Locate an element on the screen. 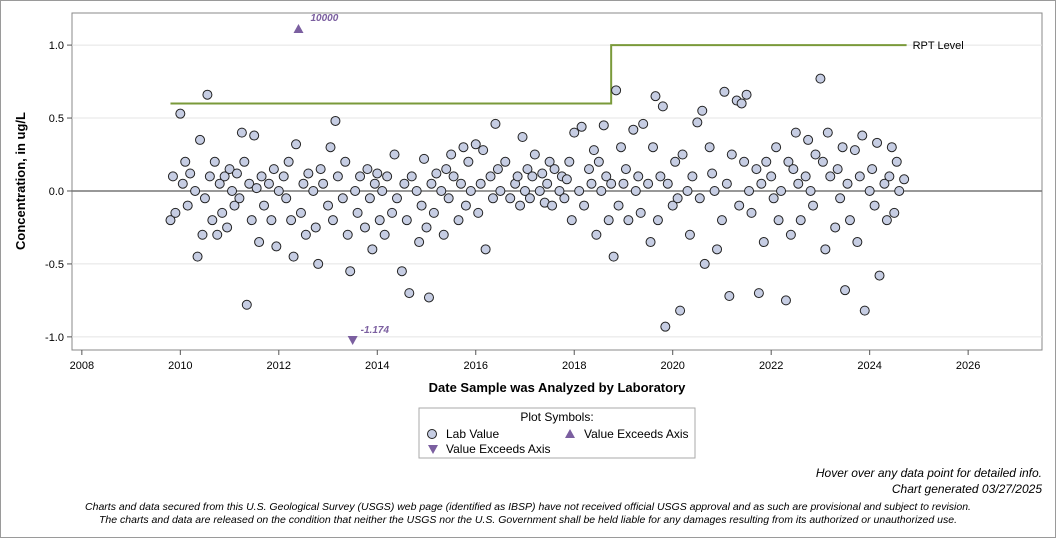 The width and height of the screenshot is (1056, 538). x-axis-ticks: 2008 2010 2012 2014 2016 2018 2020 2022 2024 2026 is located at coordinates (525, 361).